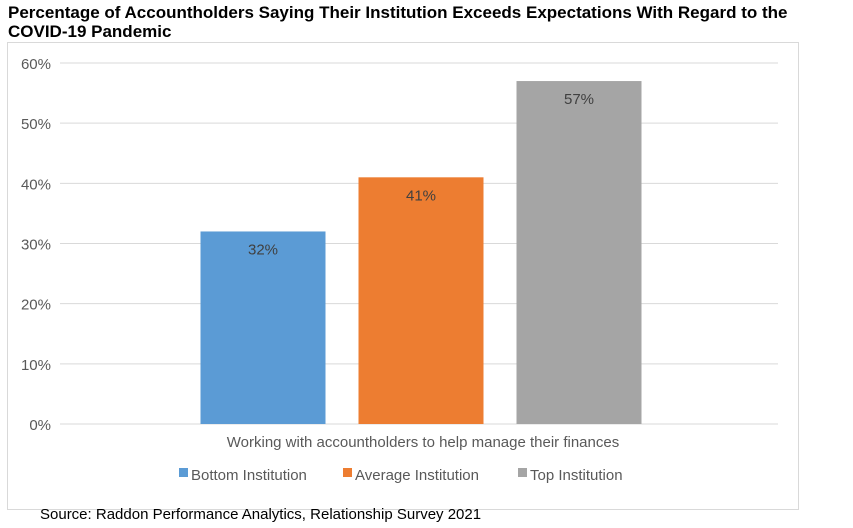 The image size is (853, 528). What do you see at coordinates (579, 253) in the screenshot?
I see `bar-top-institution` at bounding box center [579, 253].